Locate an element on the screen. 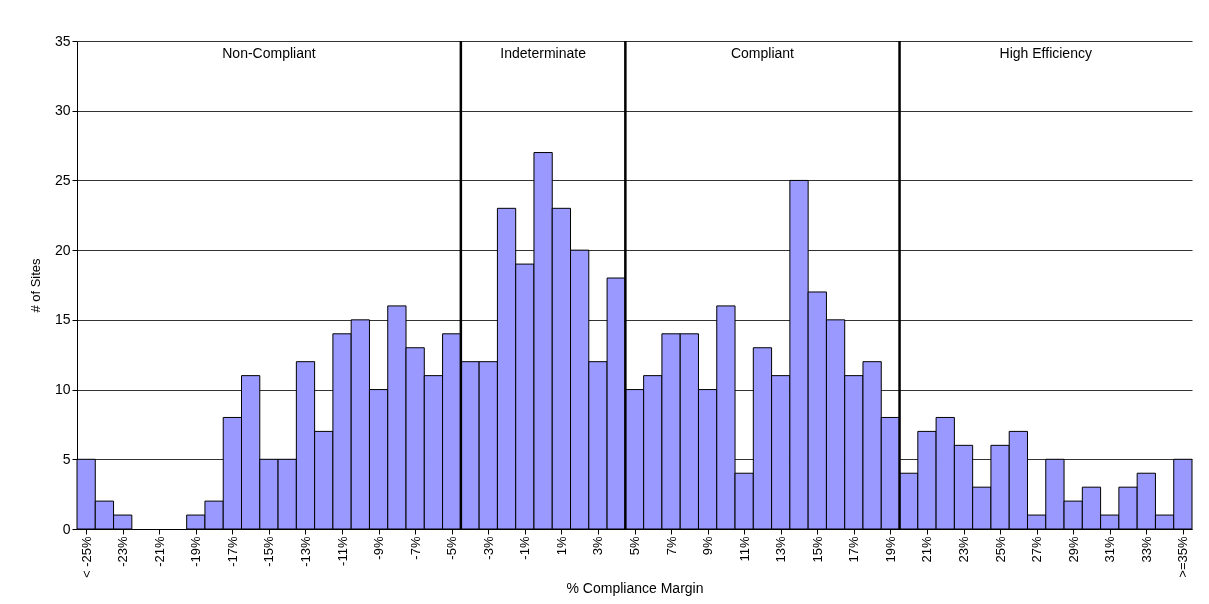 This screenshot has width=1209, height=604. x-tick-label: 27% is located at coordinates (1037, 549).